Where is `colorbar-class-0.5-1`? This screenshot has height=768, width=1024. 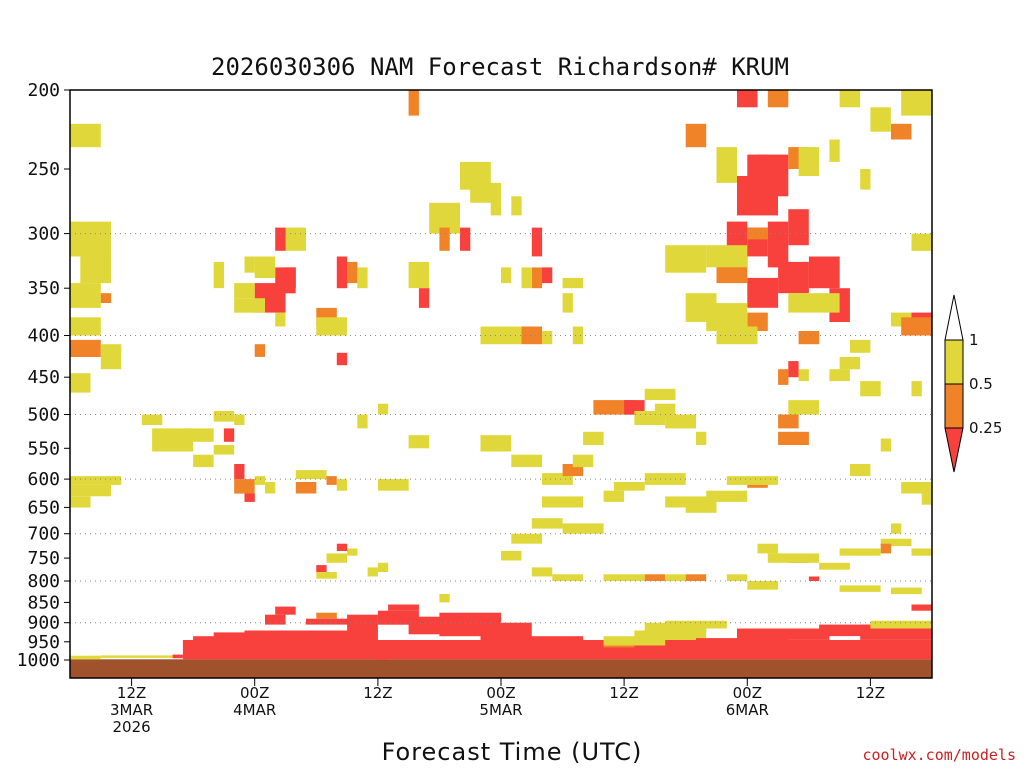
colorbar-class-0.5-1 is located at coordinates (954, 362).